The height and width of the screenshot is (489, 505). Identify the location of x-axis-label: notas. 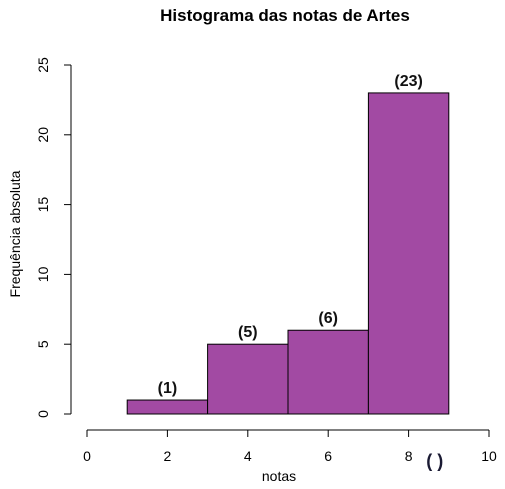
(279, 476).